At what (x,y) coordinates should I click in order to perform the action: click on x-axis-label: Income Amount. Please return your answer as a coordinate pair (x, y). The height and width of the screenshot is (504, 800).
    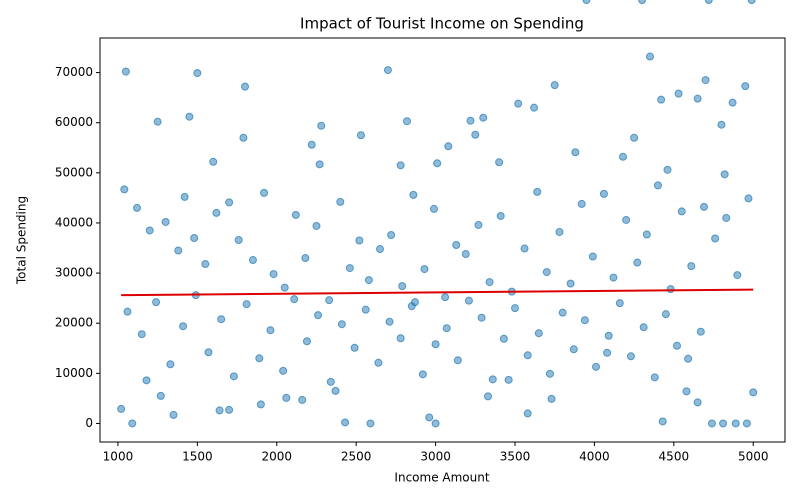
    Looking at the image, I should click on (441, 478).